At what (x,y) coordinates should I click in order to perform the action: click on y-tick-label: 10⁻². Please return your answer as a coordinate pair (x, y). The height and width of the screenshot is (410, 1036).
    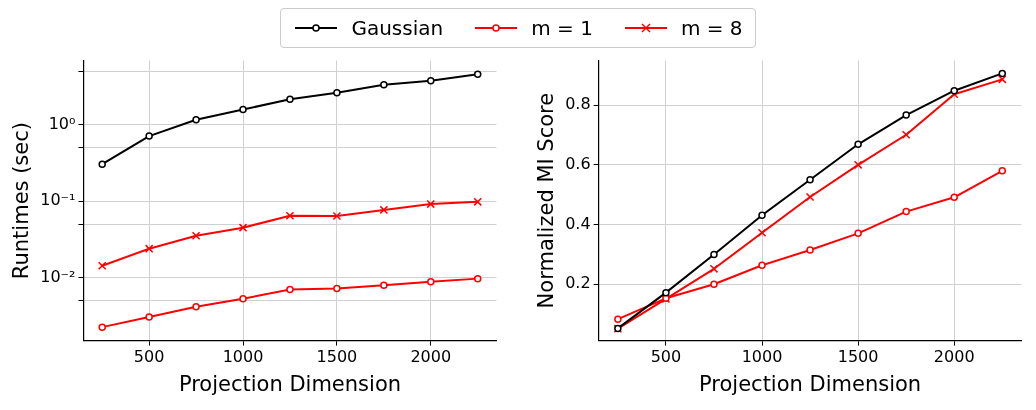
    Looking at the image, I should click on (58, 276).